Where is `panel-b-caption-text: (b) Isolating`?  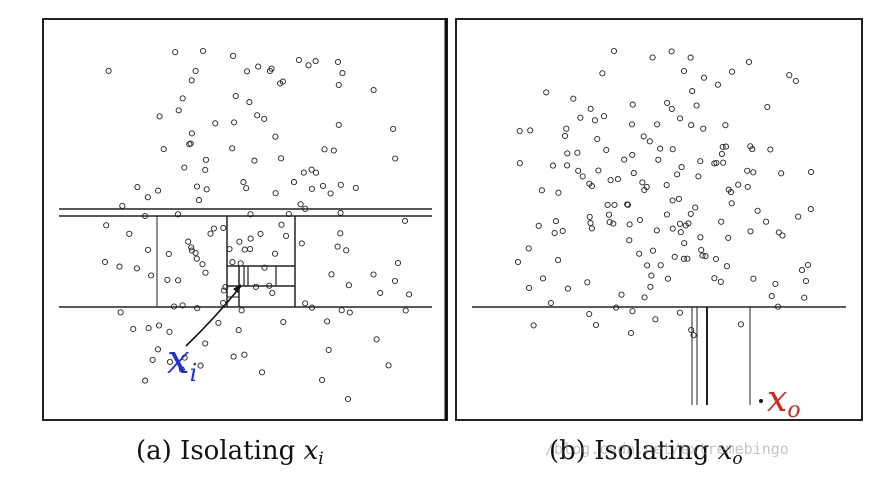
panel-b-caption-text: (b) Isolating is located at coordinates (633, 451).